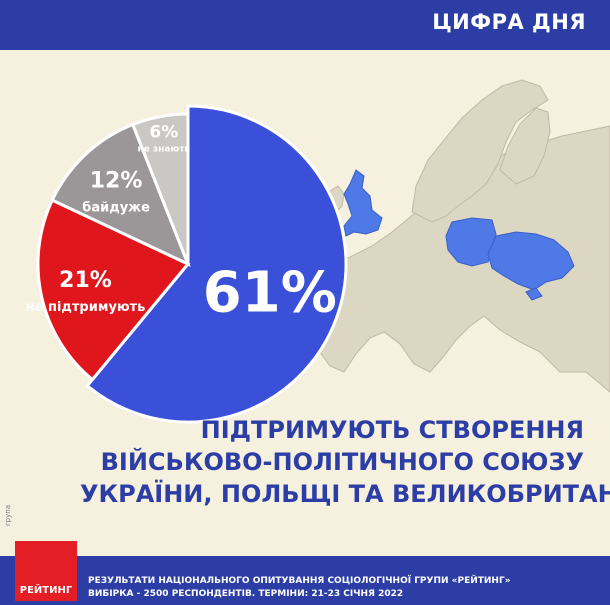  Describe the element at coordinates (480, 151) in the screenshot. I see `map-scandinavia` at that location.